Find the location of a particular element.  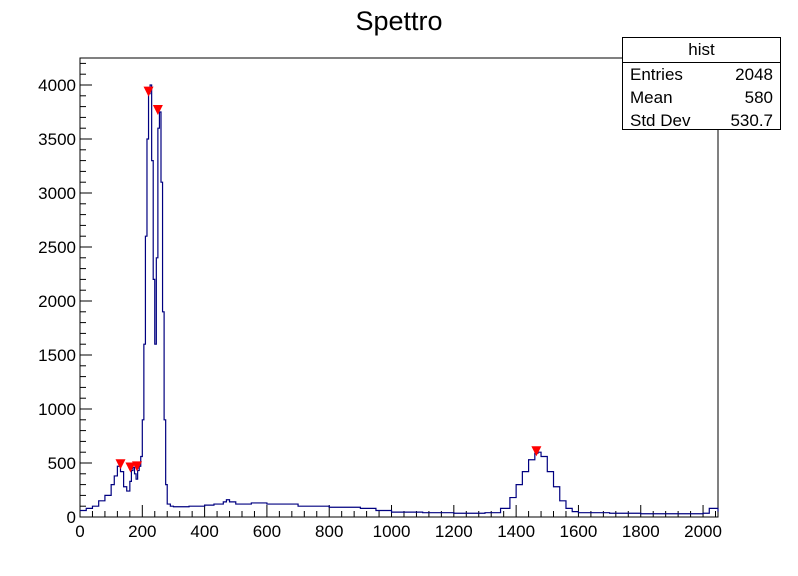

stats-row-mean: Mean 580 is located at coordinates (701, 97).